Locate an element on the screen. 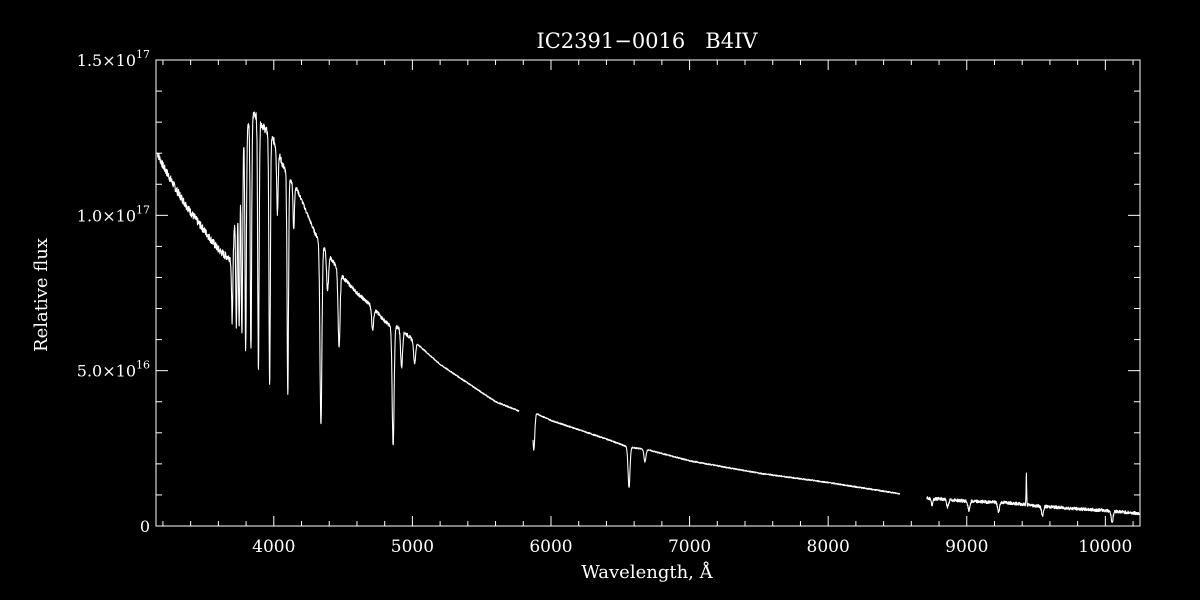 This screenshot has height=600, width=1200. y-tick-label: 0 is located at coordinates (145, 526).